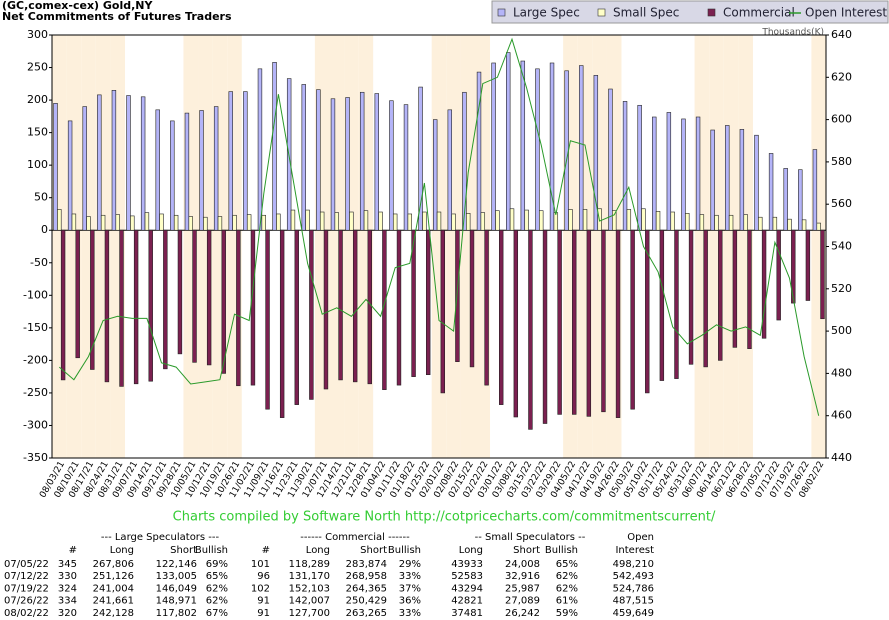 This screenshot has height=620, width=889. I want to click on table-cell: 07/05/22, so click(26, 564).